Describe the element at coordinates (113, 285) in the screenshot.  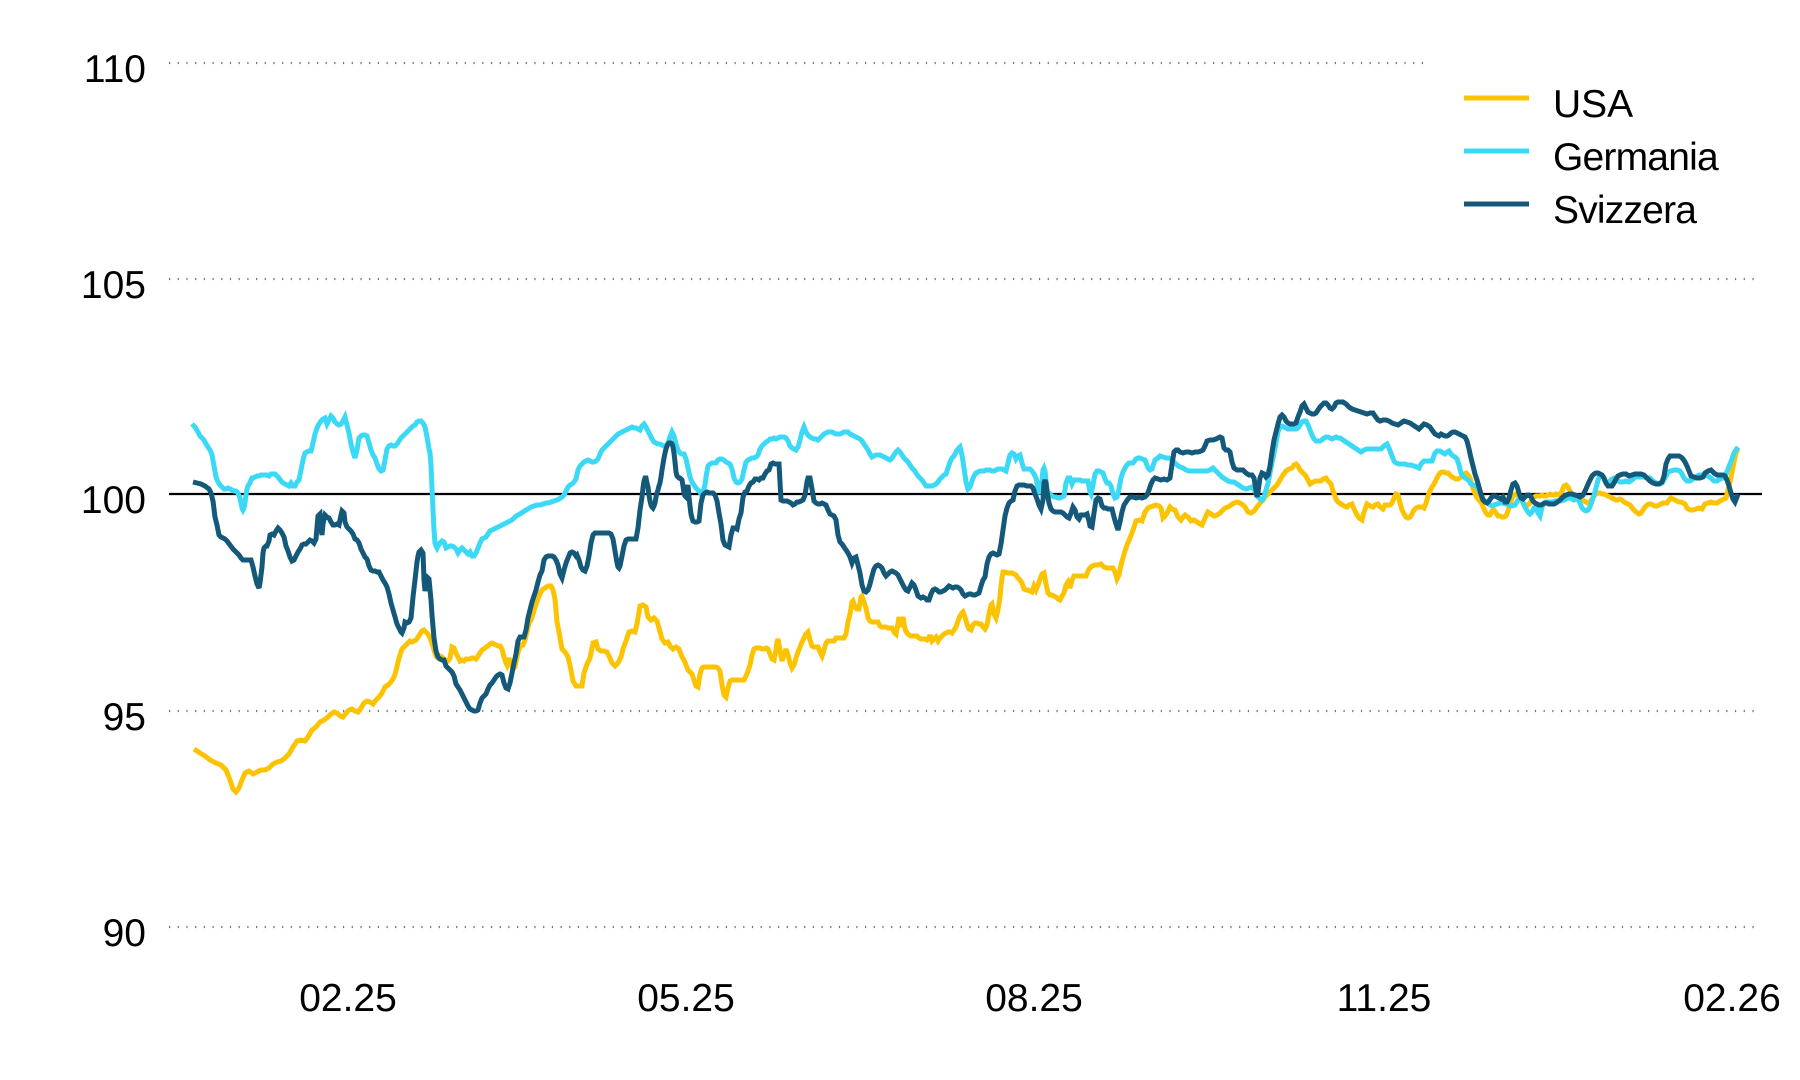
I see `svg-text: 105` at that location.